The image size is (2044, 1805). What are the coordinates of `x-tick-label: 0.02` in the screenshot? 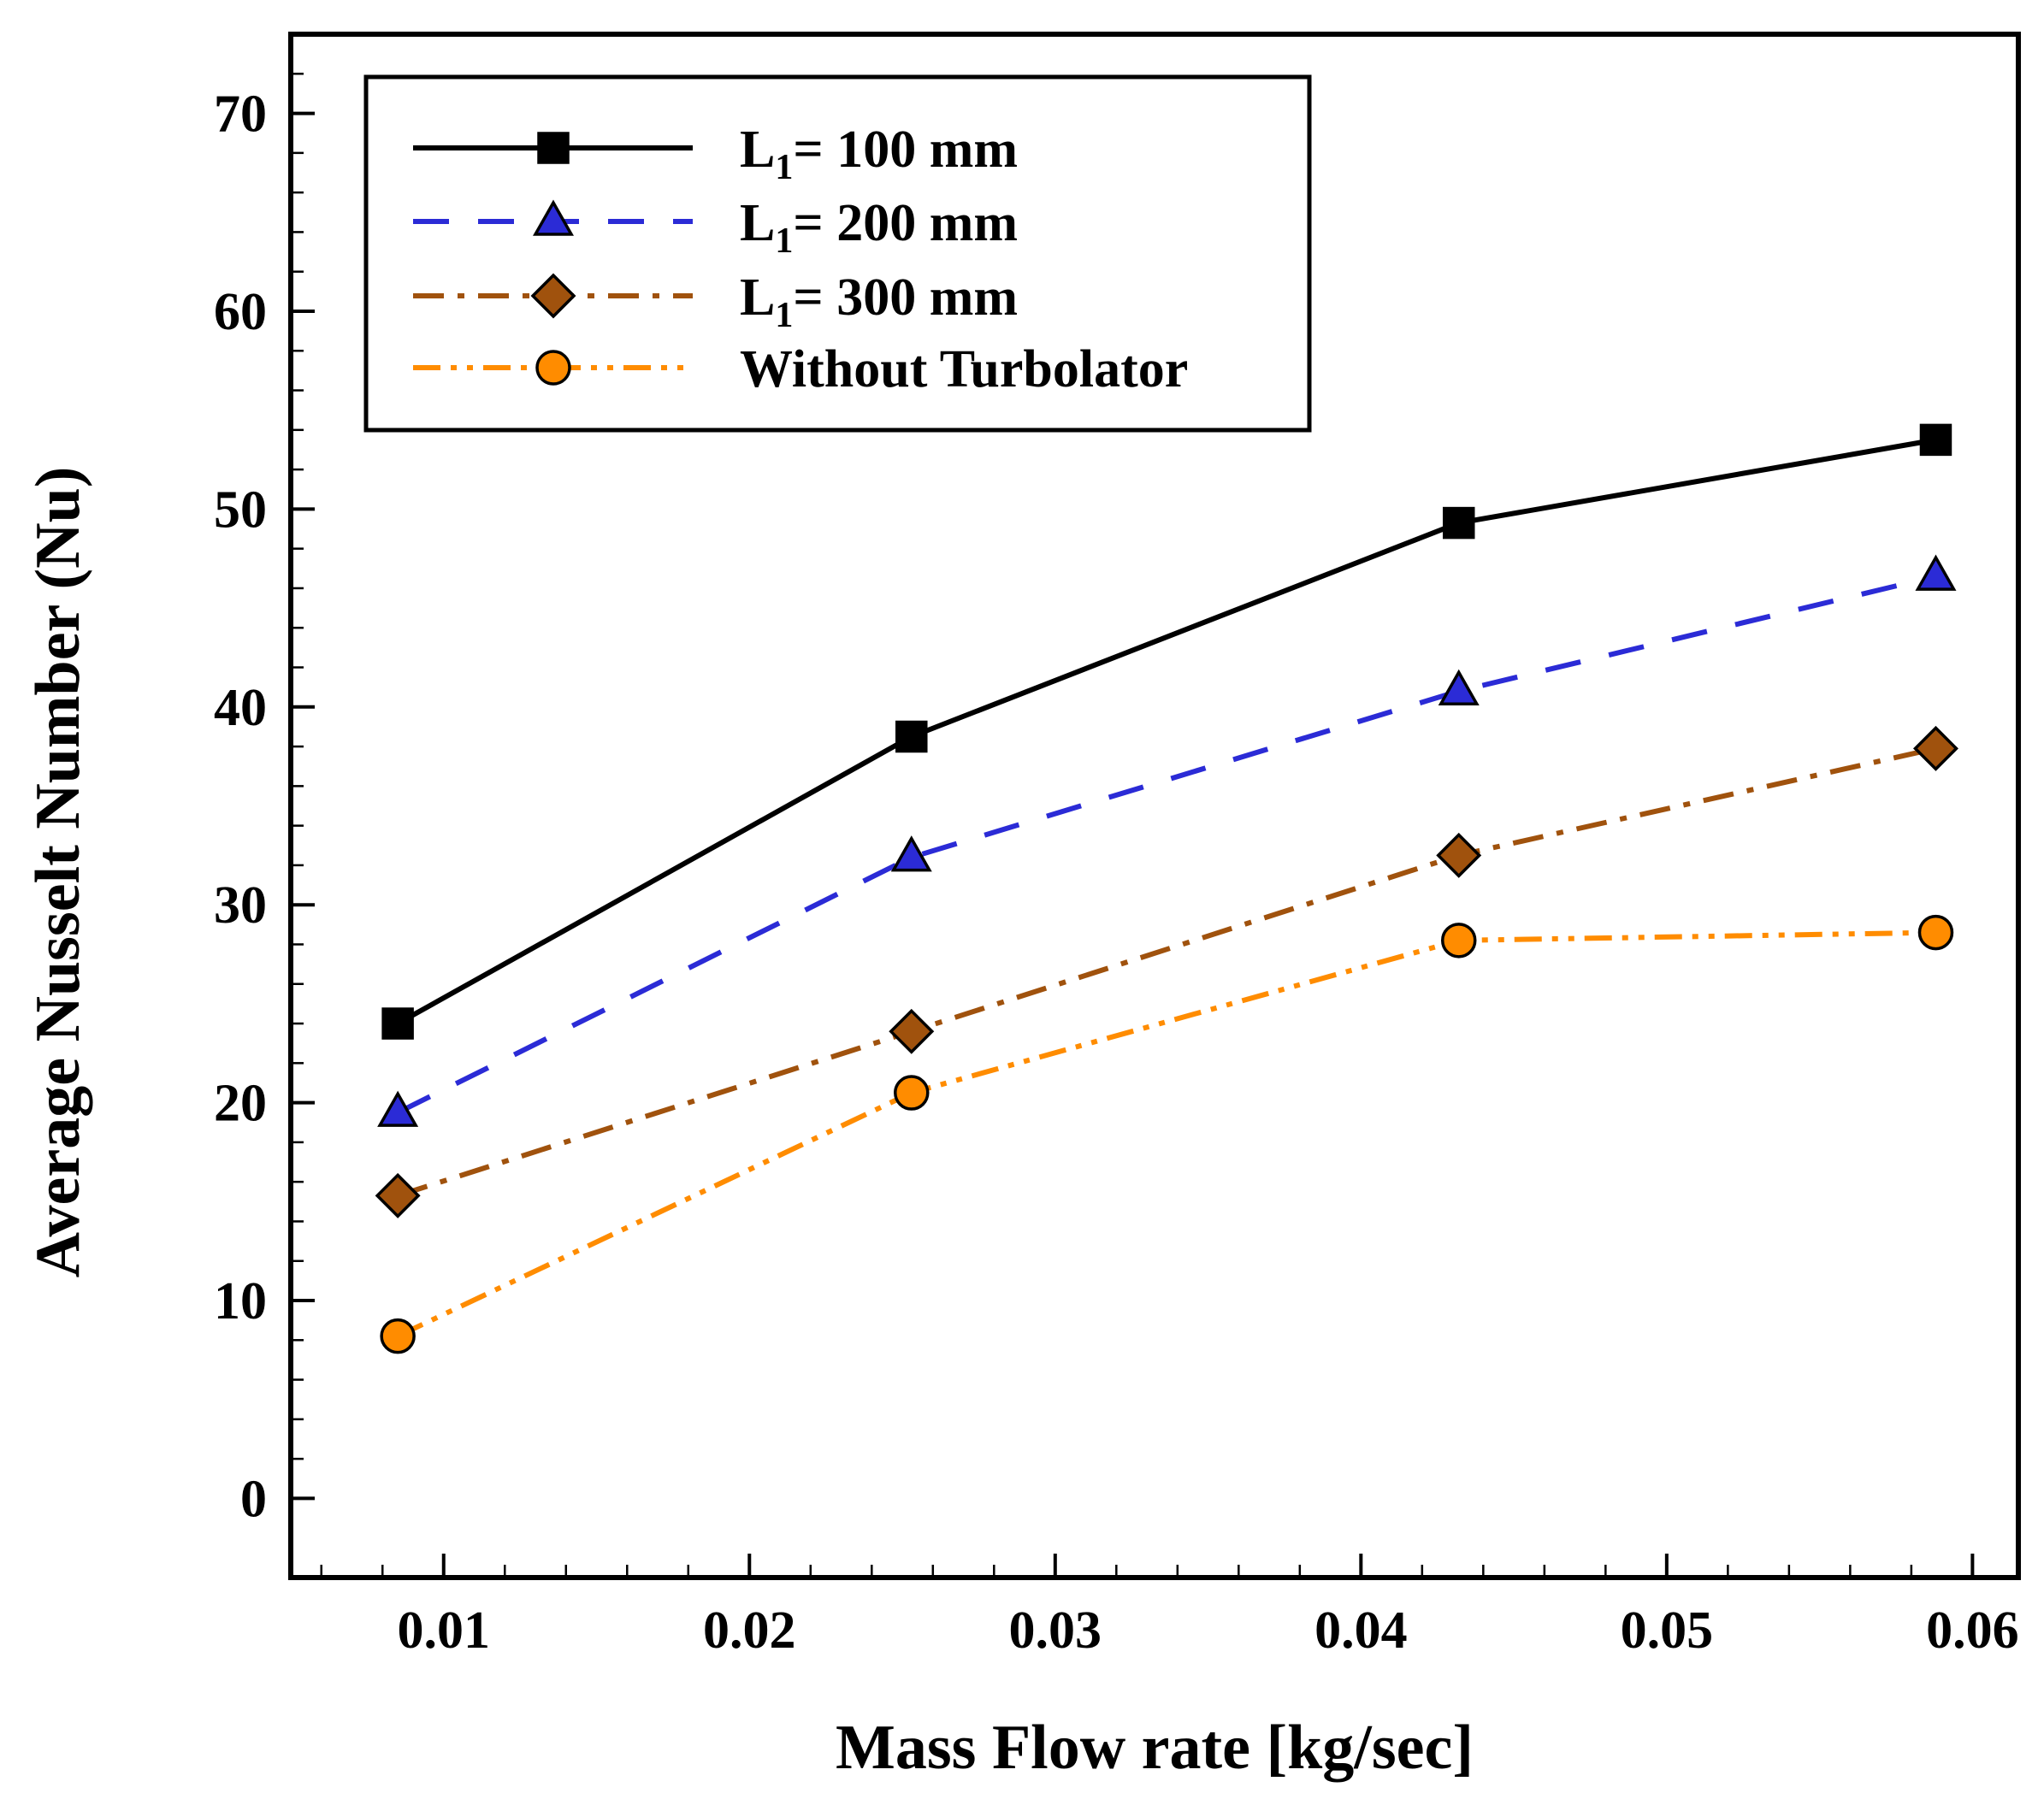 It's located at (750, 1630).